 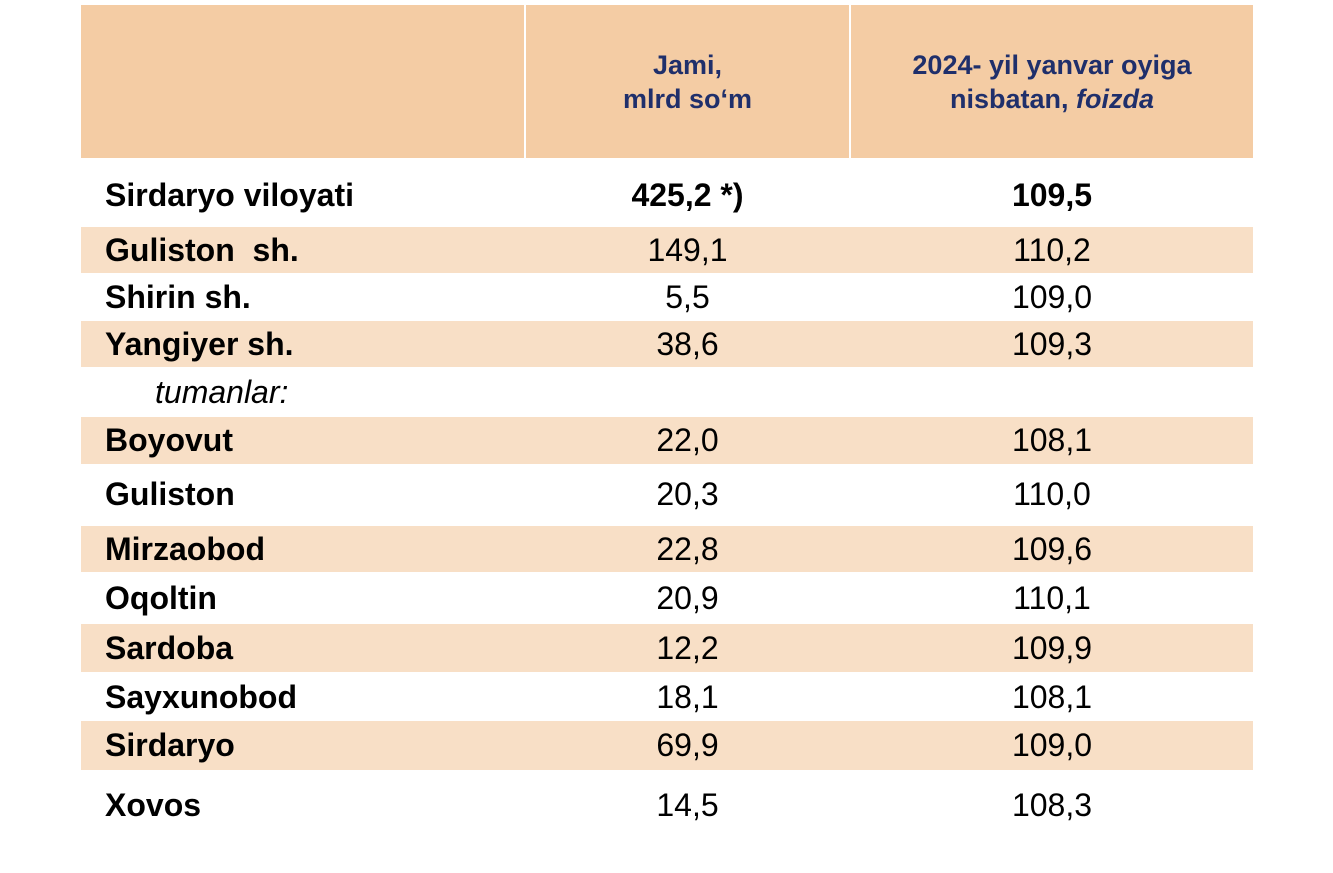 What do you see at coordinates (687, 64) in the screenshot?
I see `header-total-line1: Jami,` at bounding box center [687, 64].